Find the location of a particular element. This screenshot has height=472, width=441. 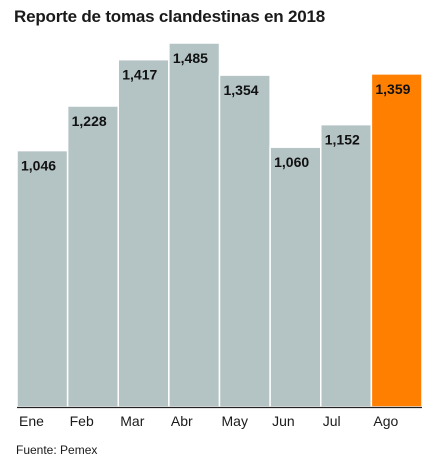

chart-title: Reporte de tomas clandestinas en 2018 is located at coordinates (170, 16).